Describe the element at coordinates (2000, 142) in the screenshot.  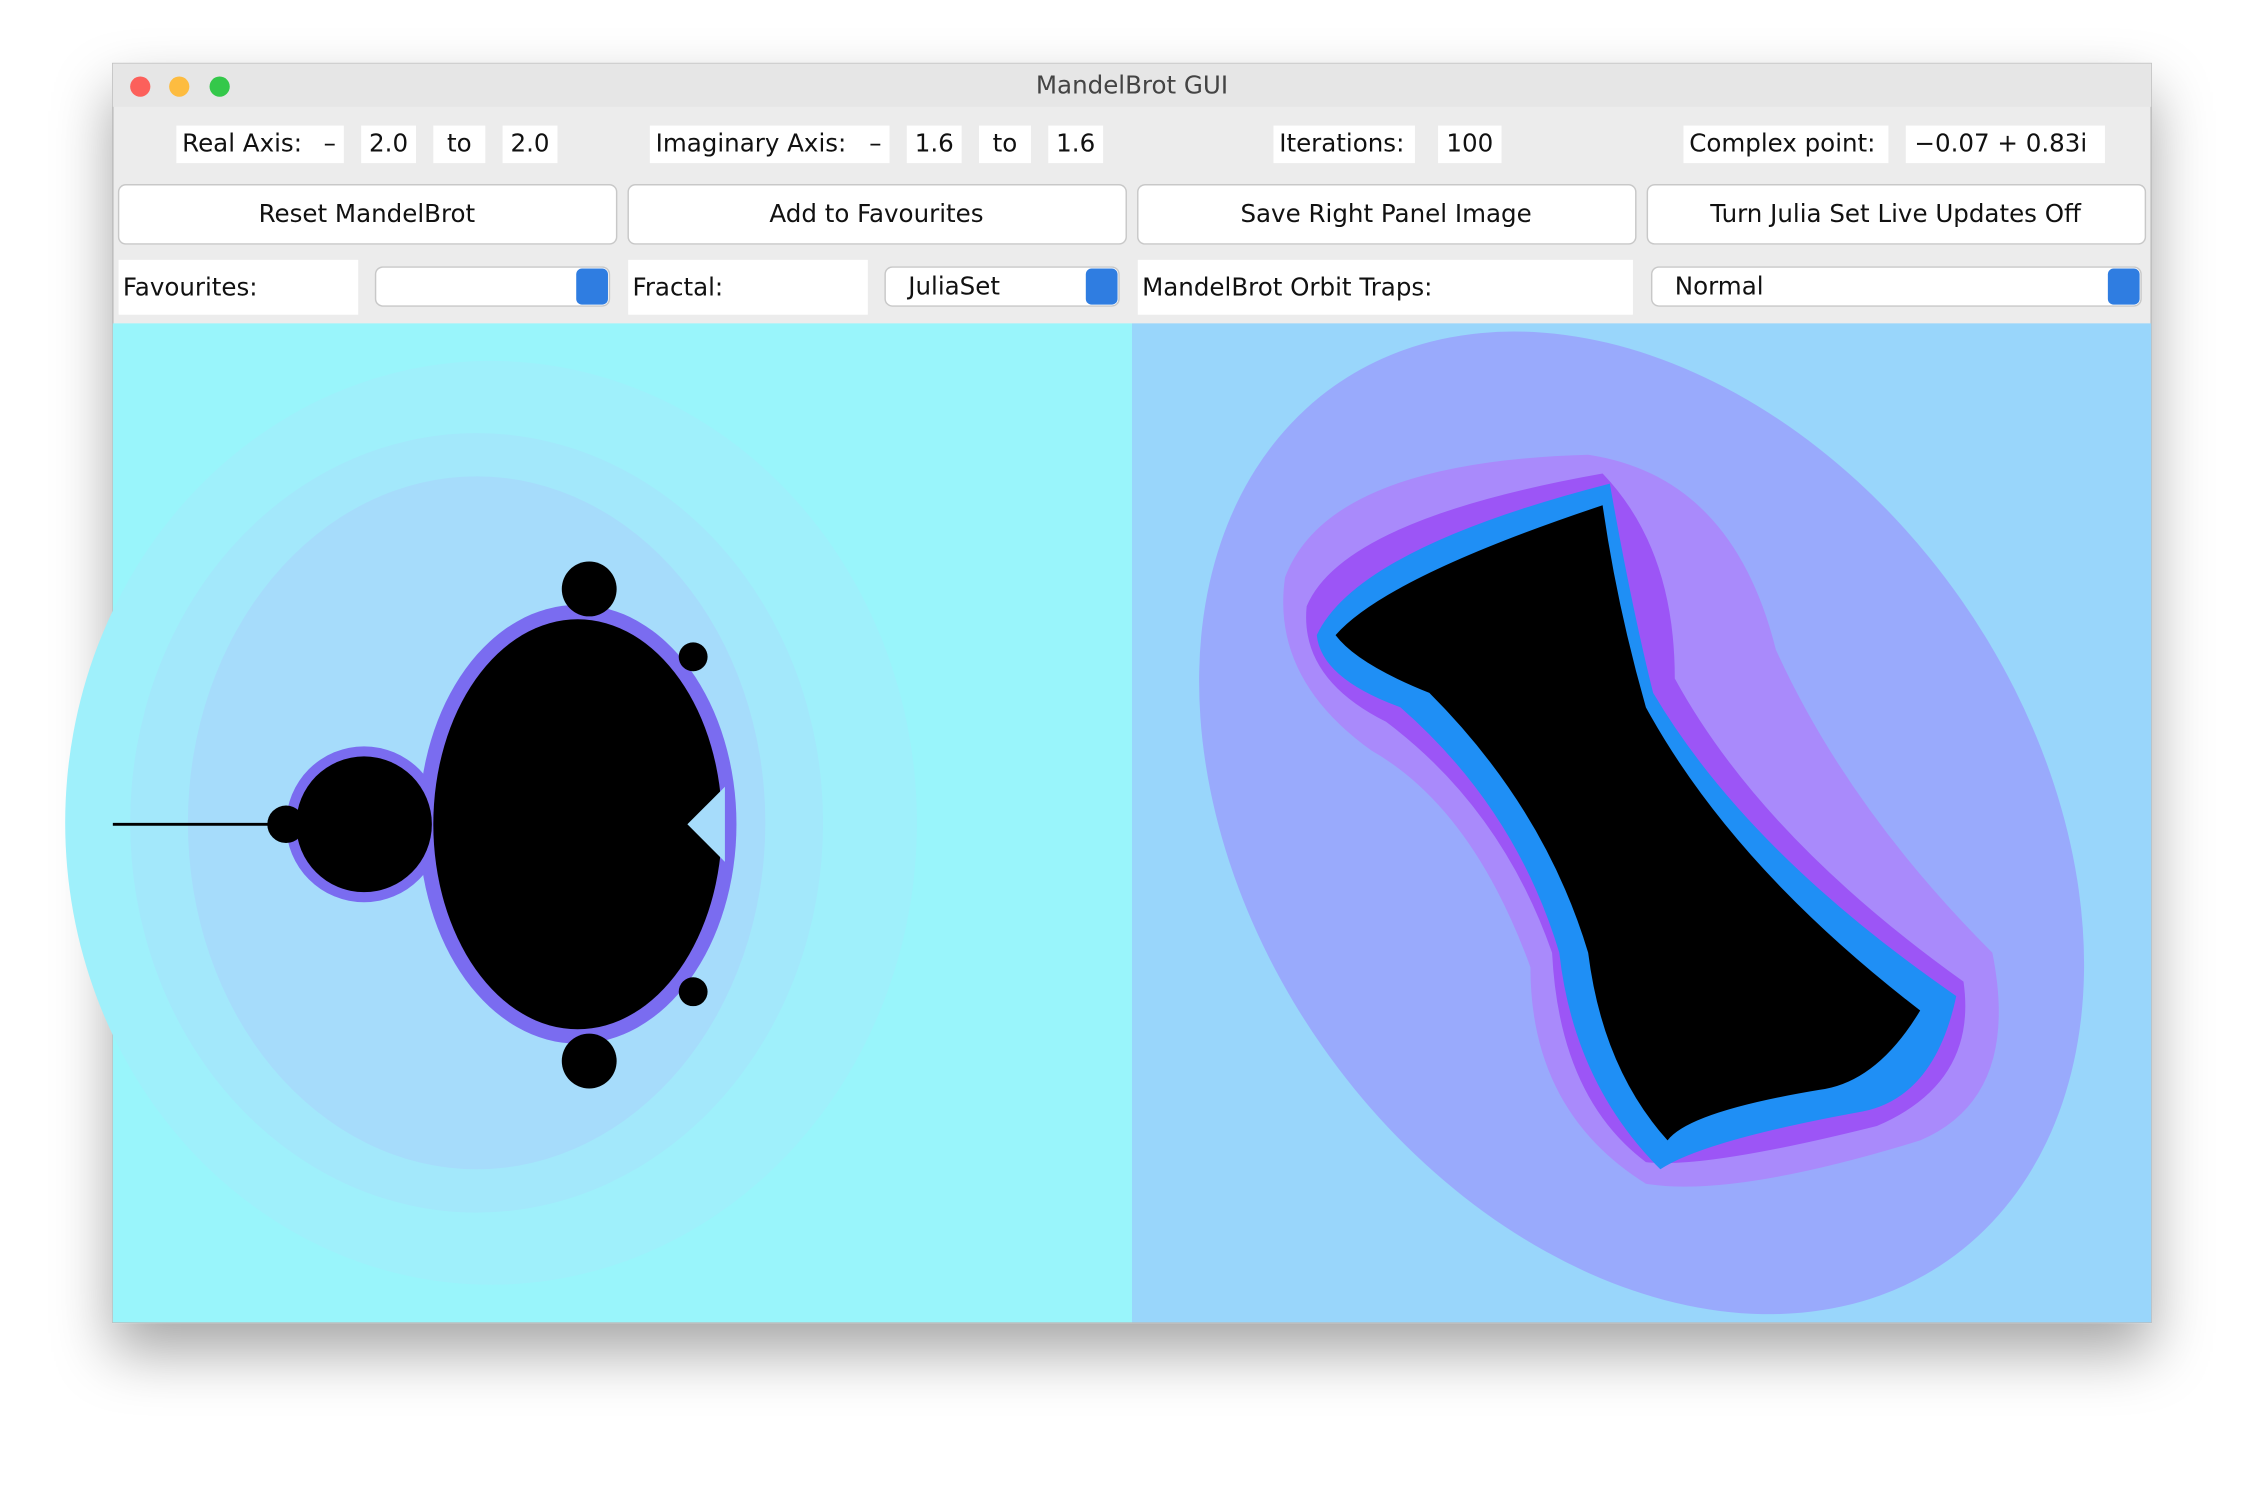
I see `field-value: −0.07 + 0.83i` at that location.